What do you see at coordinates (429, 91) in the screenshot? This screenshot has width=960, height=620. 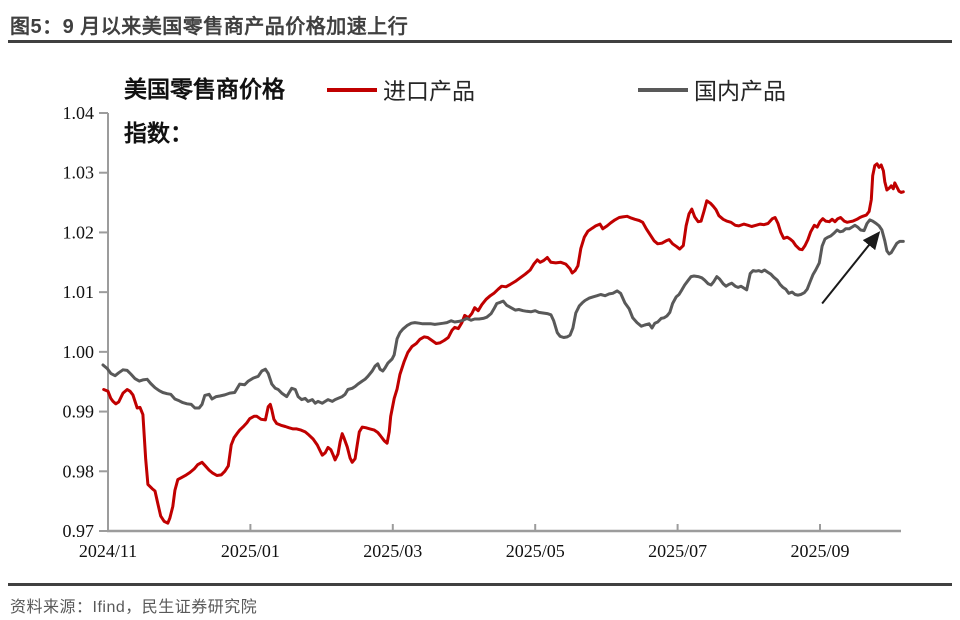 I see `legend-label-imported: 进口产品` at bounding box center [429, 91].